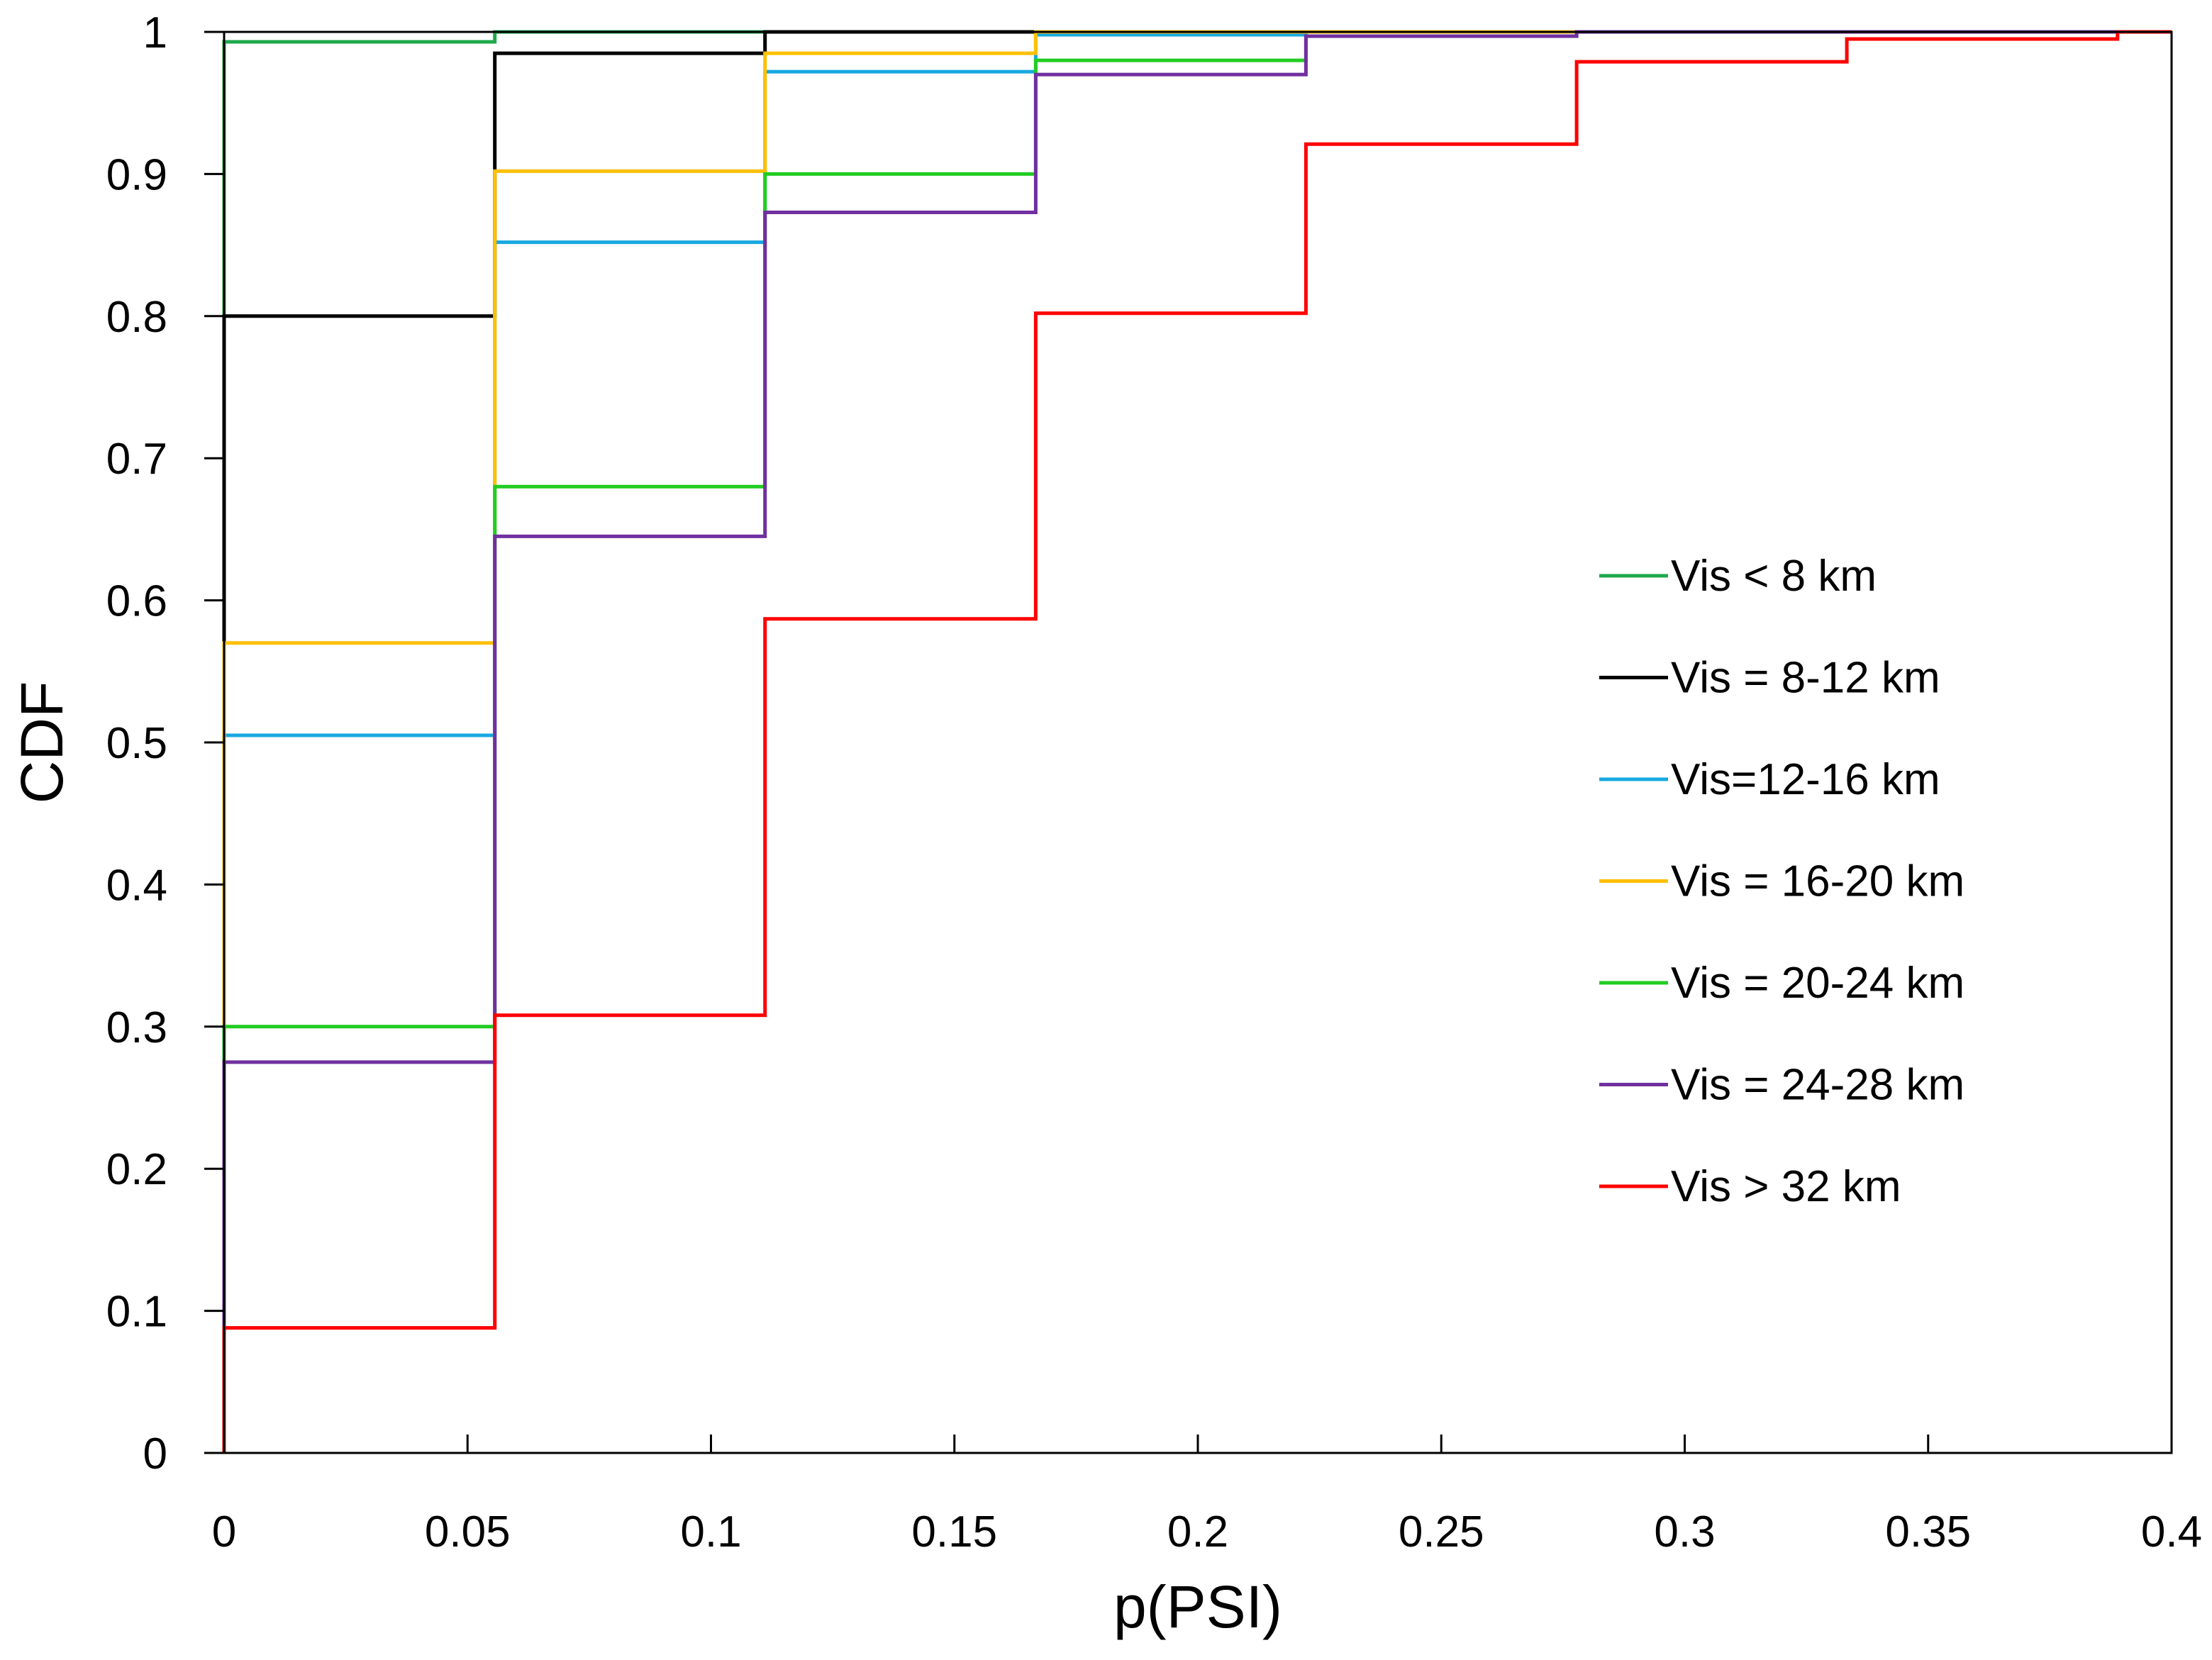 This screenshot has height=1660, width=2212. Describe the element at coordinates (1805, 780) in the screenshot. I see `legend-label: Vis=12-16 km` at that location.